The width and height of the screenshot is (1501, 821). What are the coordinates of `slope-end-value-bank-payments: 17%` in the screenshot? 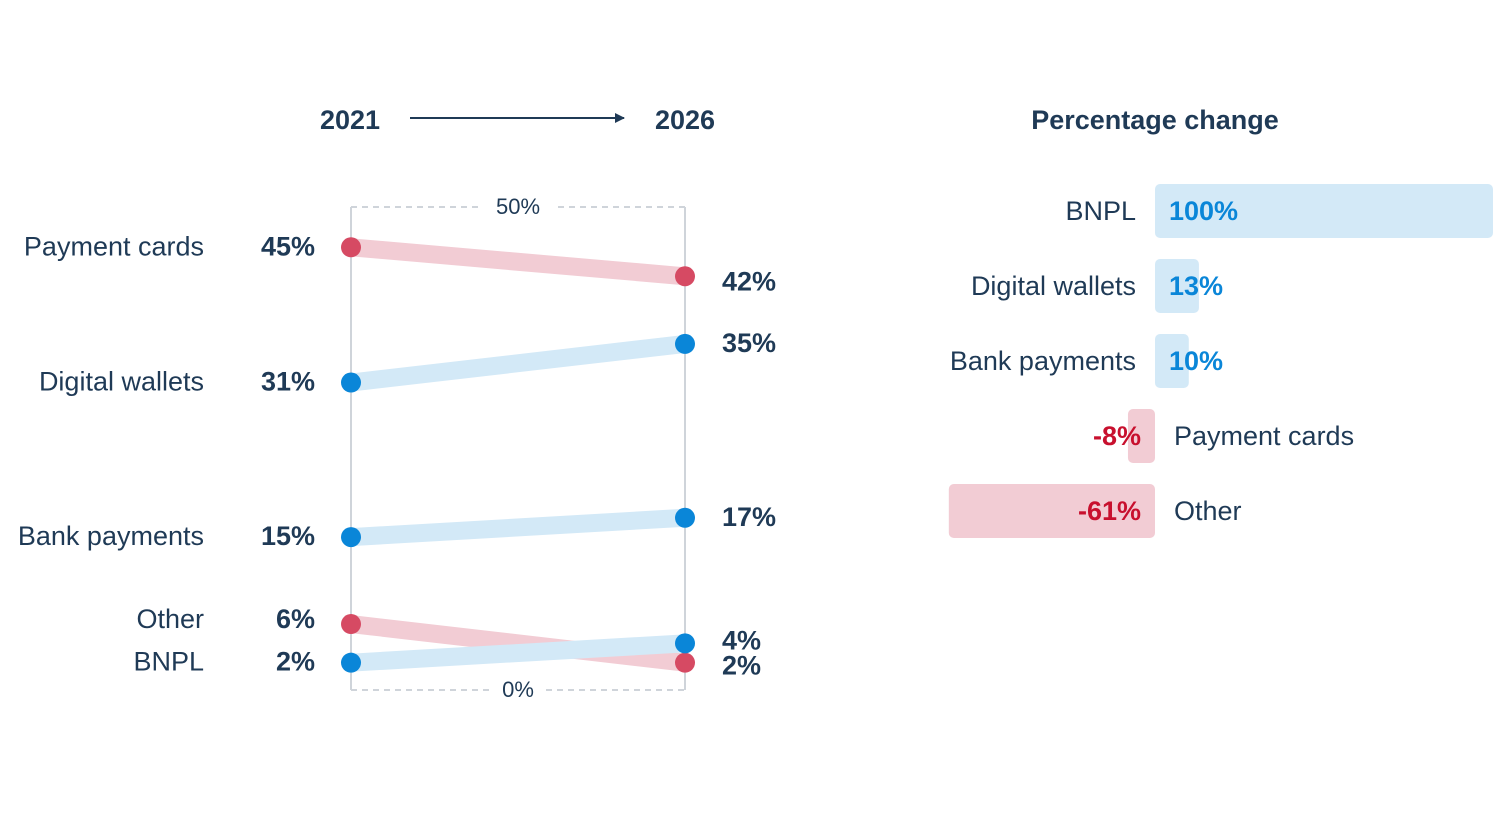 It's located at (749, 517).